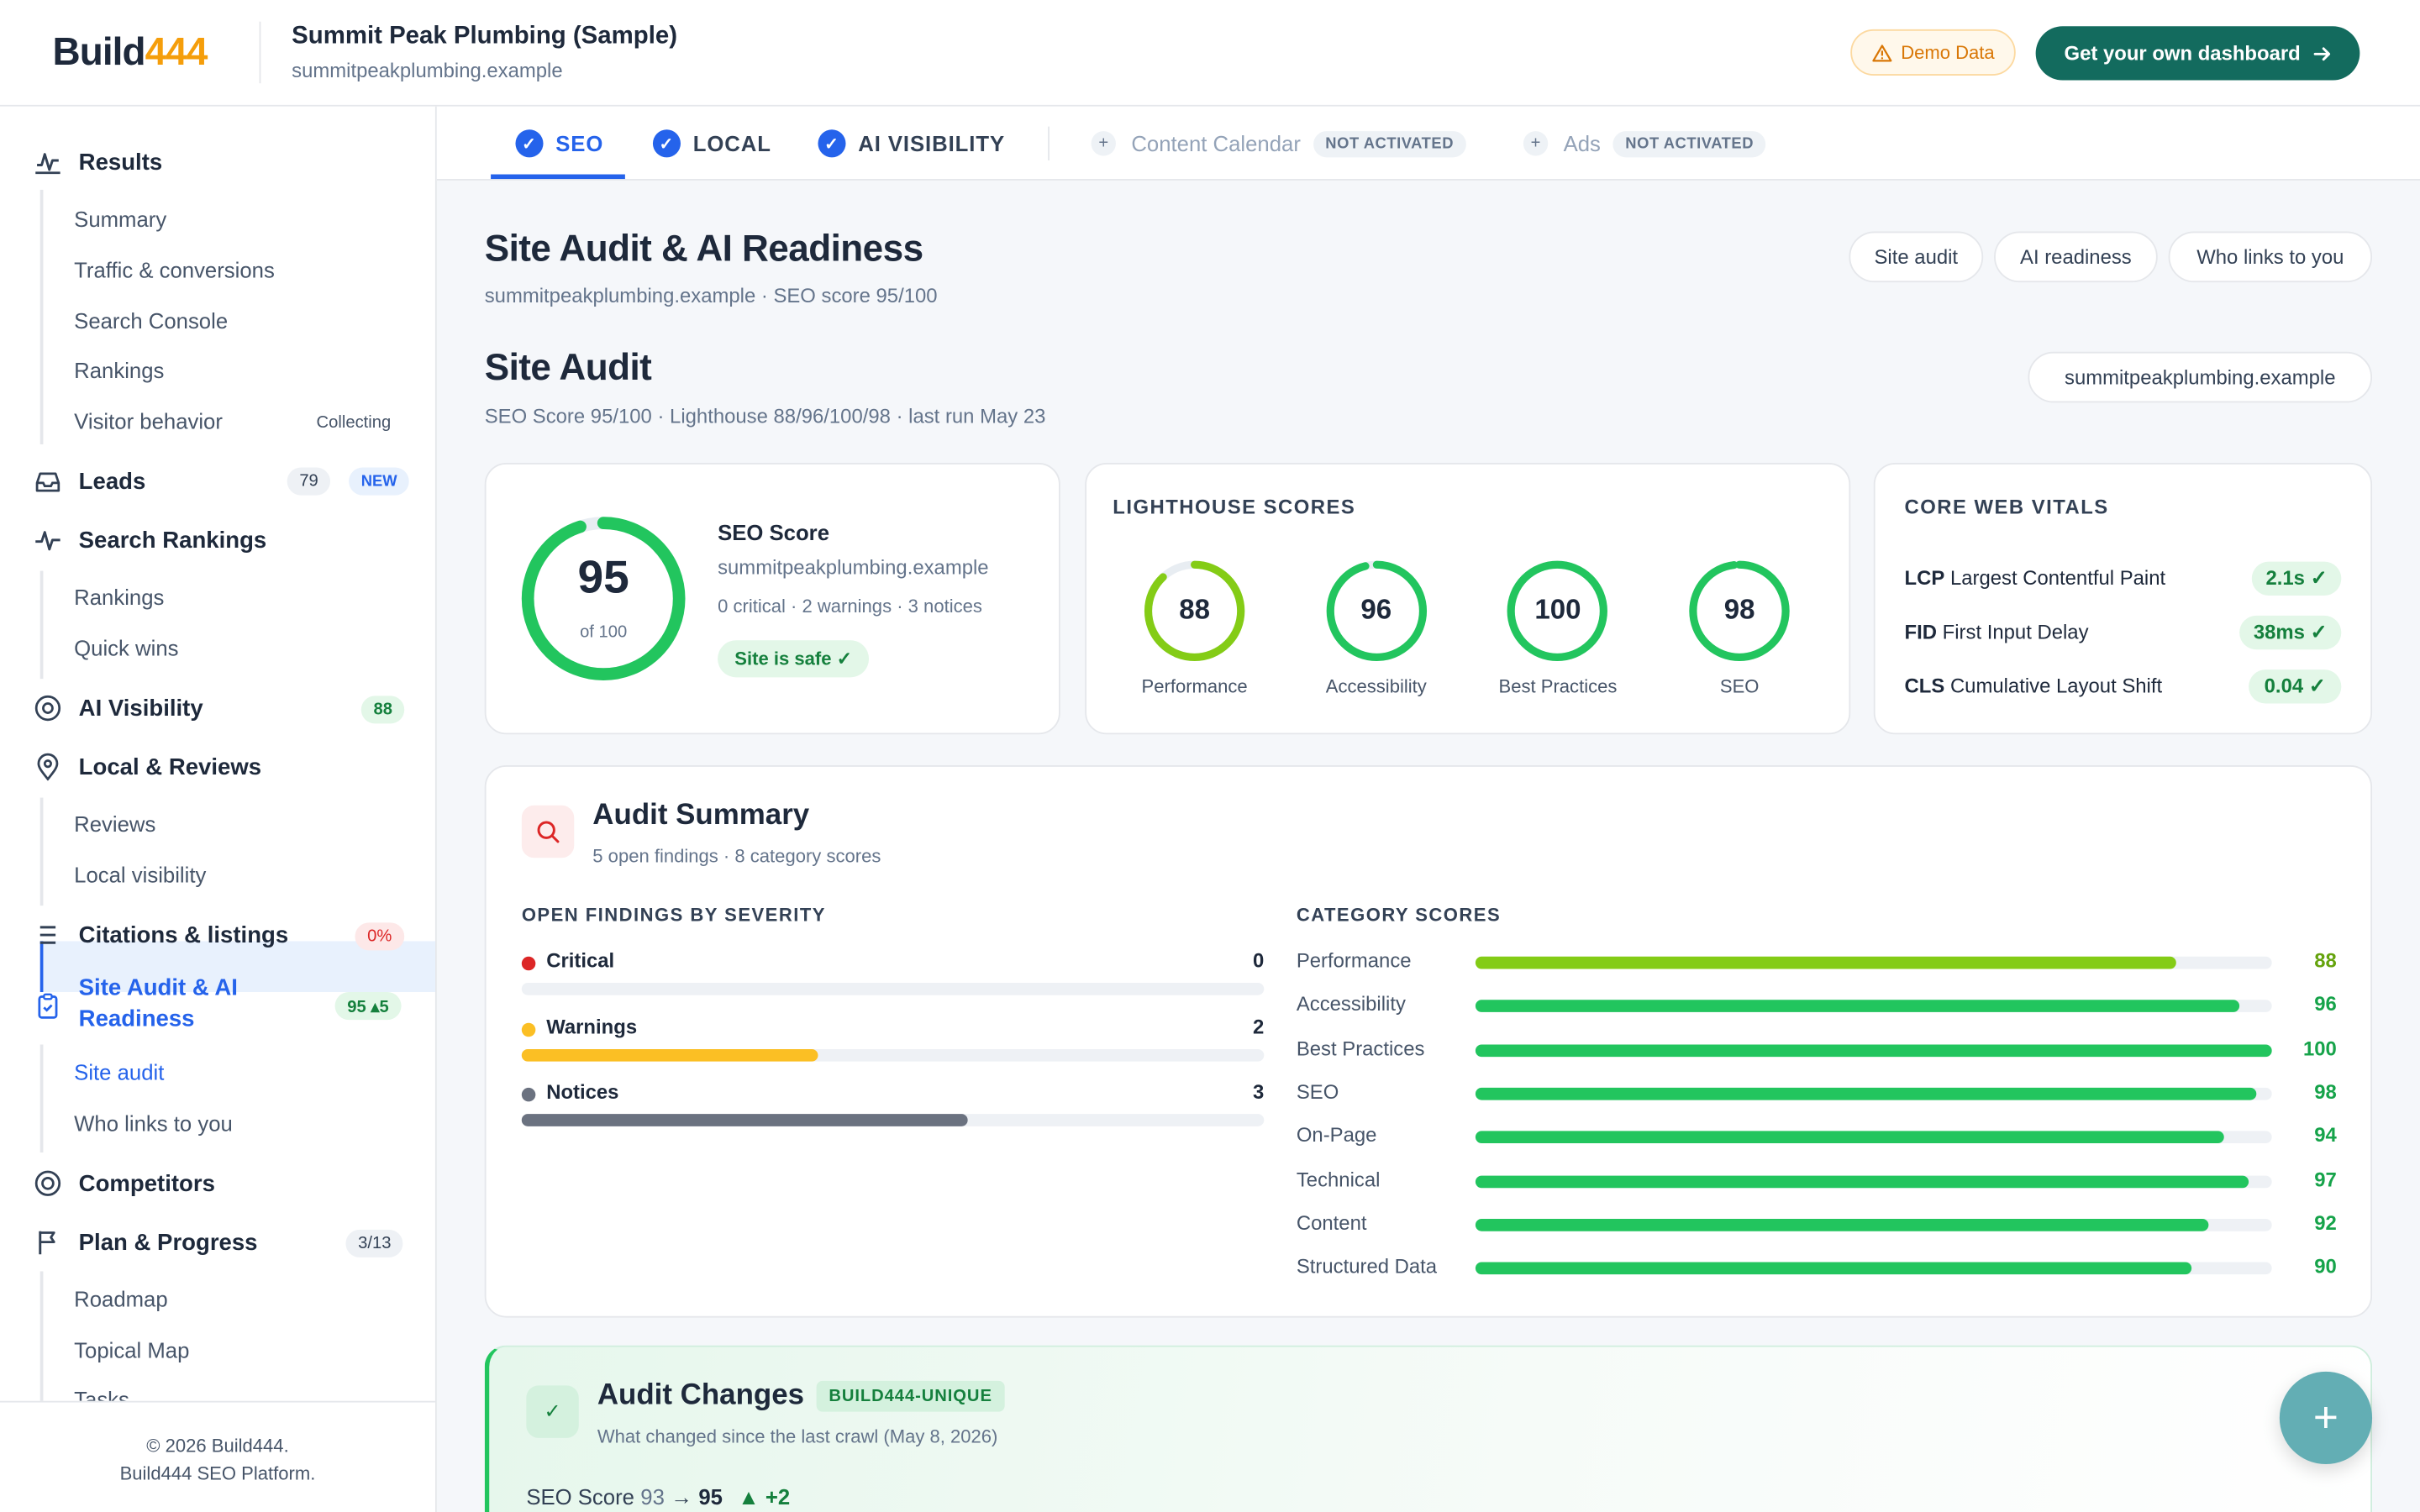  I want to click on severity-fill, so click(670, 1054).